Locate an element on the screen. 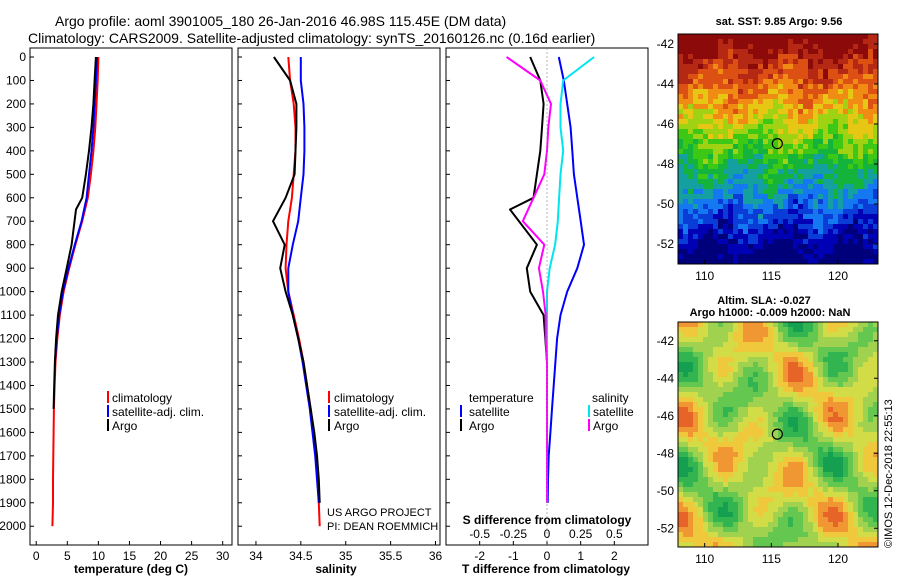  x-tick-label: 30 is located at coordinates (223, 556).